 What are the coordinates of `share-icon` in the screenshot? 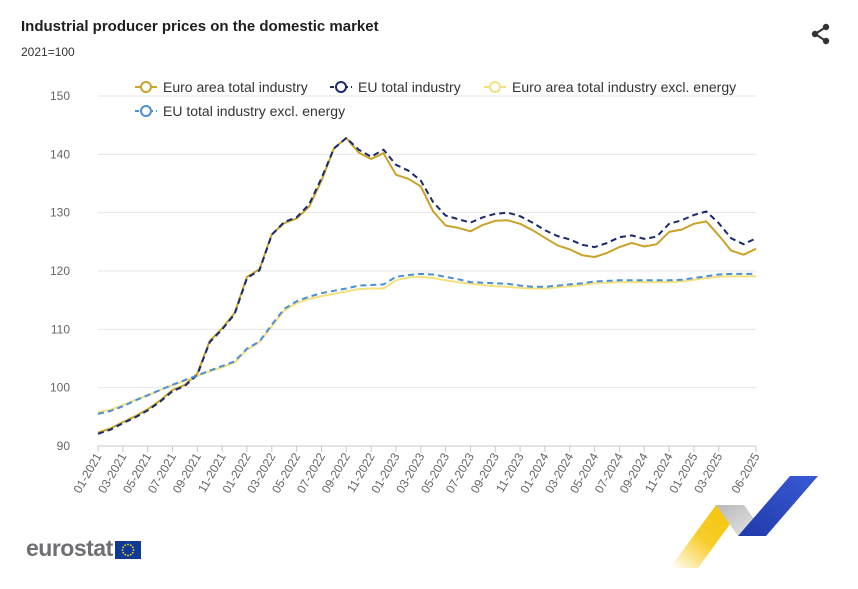 It's located at (820, 34).